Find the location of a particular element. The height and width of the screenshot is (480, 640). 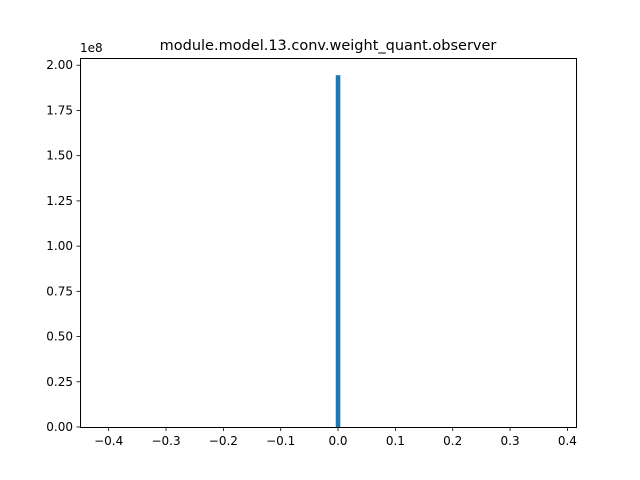

x-tick-label: −0.1 is located at coordinates (280, 441).